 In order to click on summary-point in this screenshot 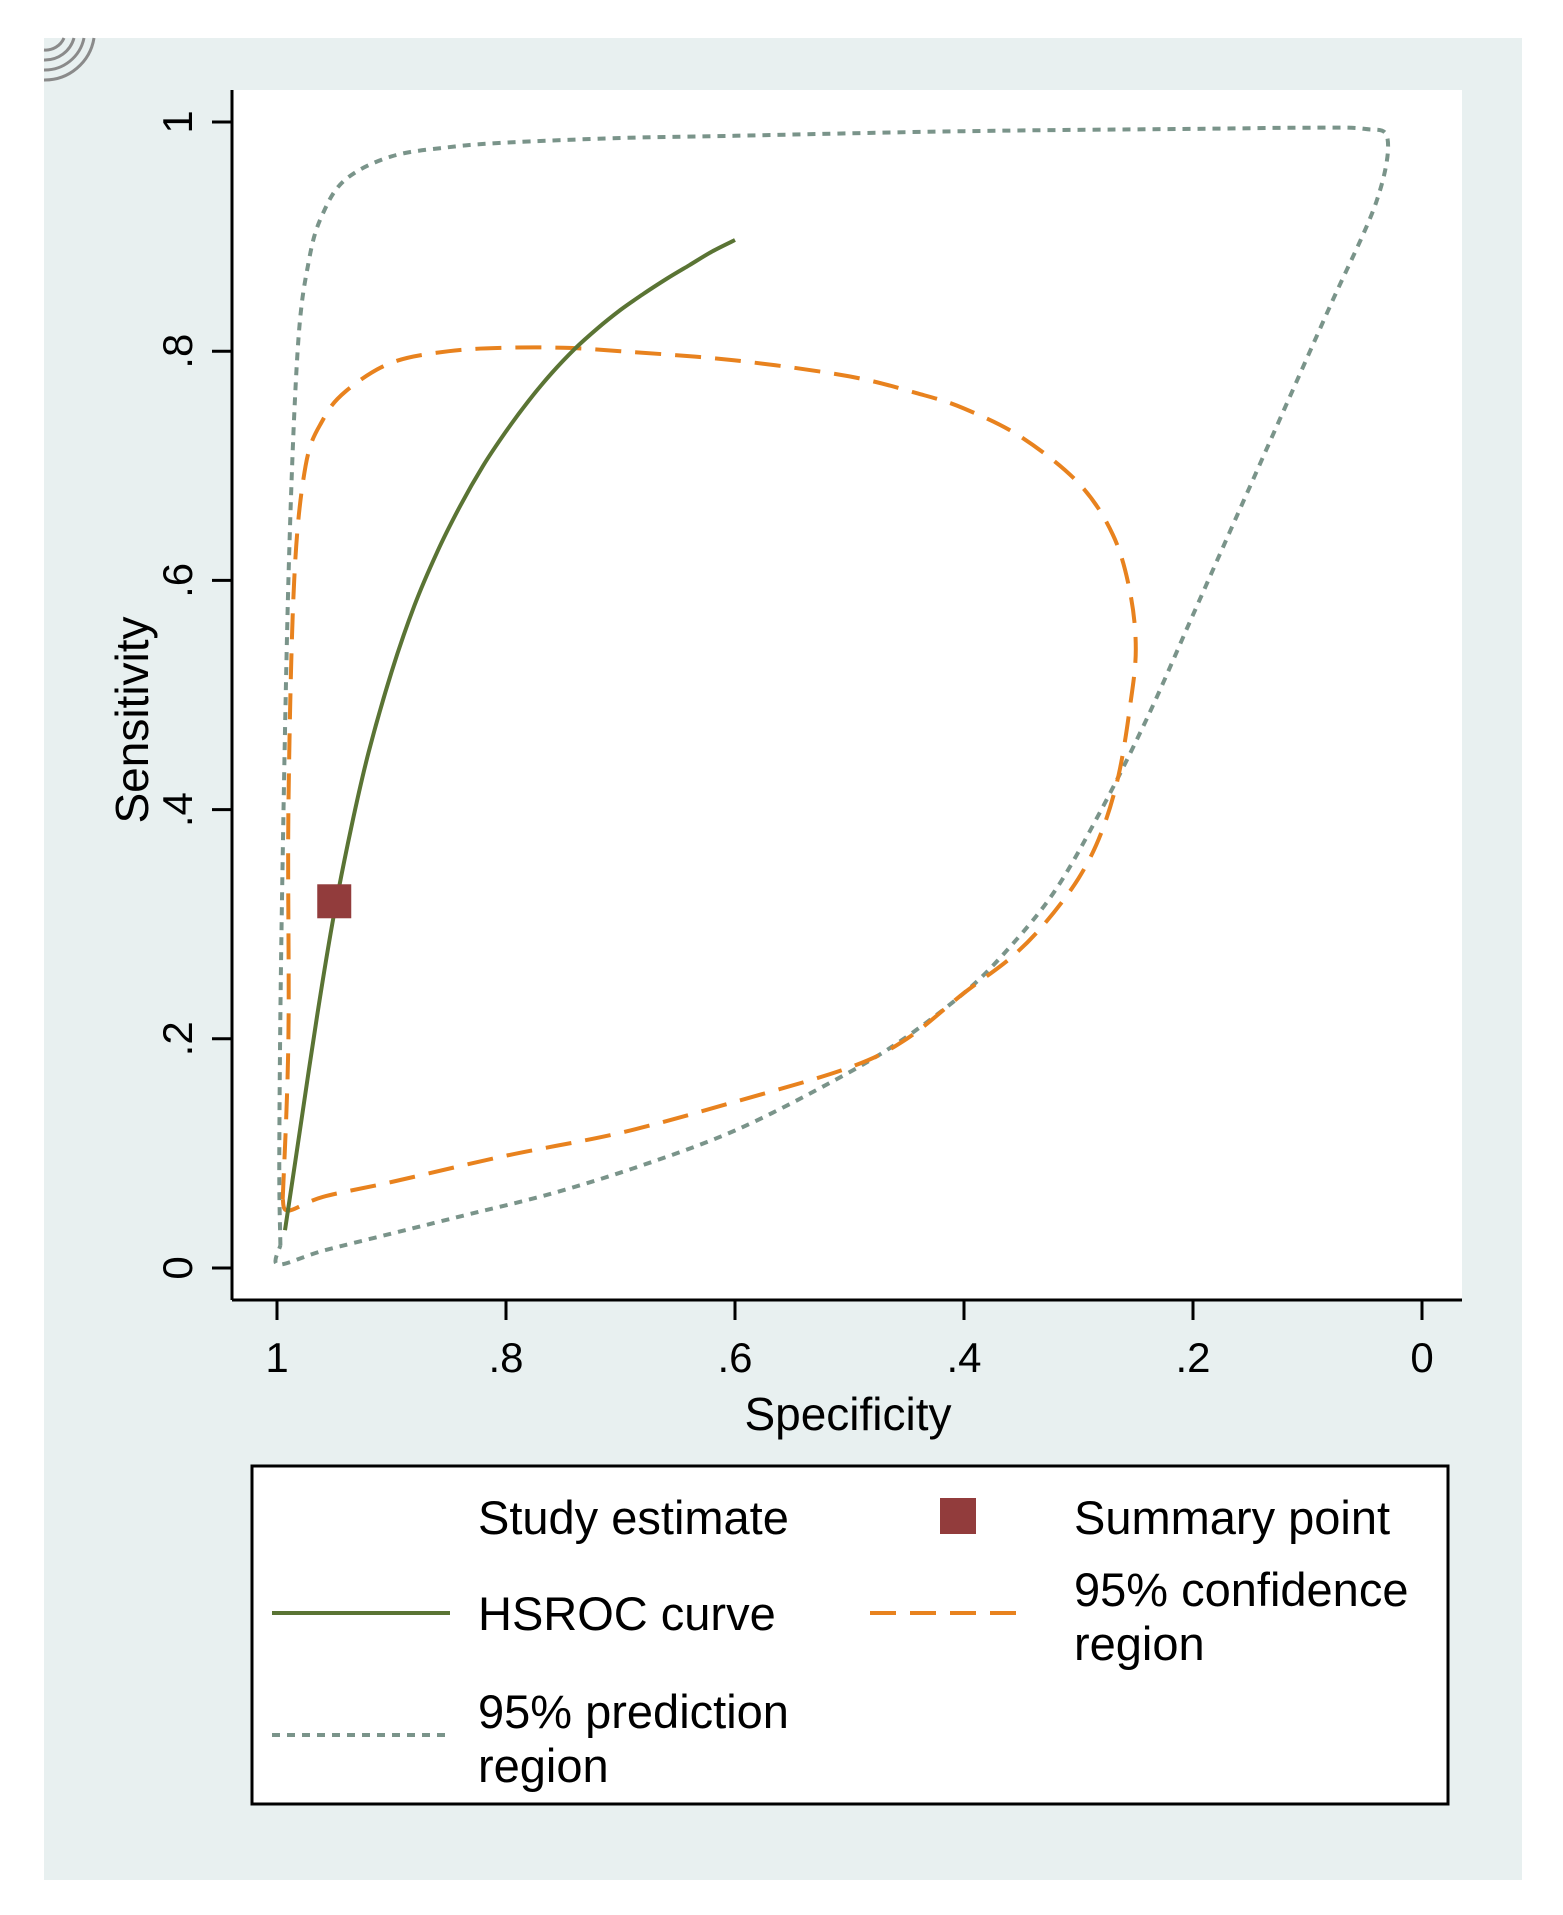, I will do `click(334, 901)`.